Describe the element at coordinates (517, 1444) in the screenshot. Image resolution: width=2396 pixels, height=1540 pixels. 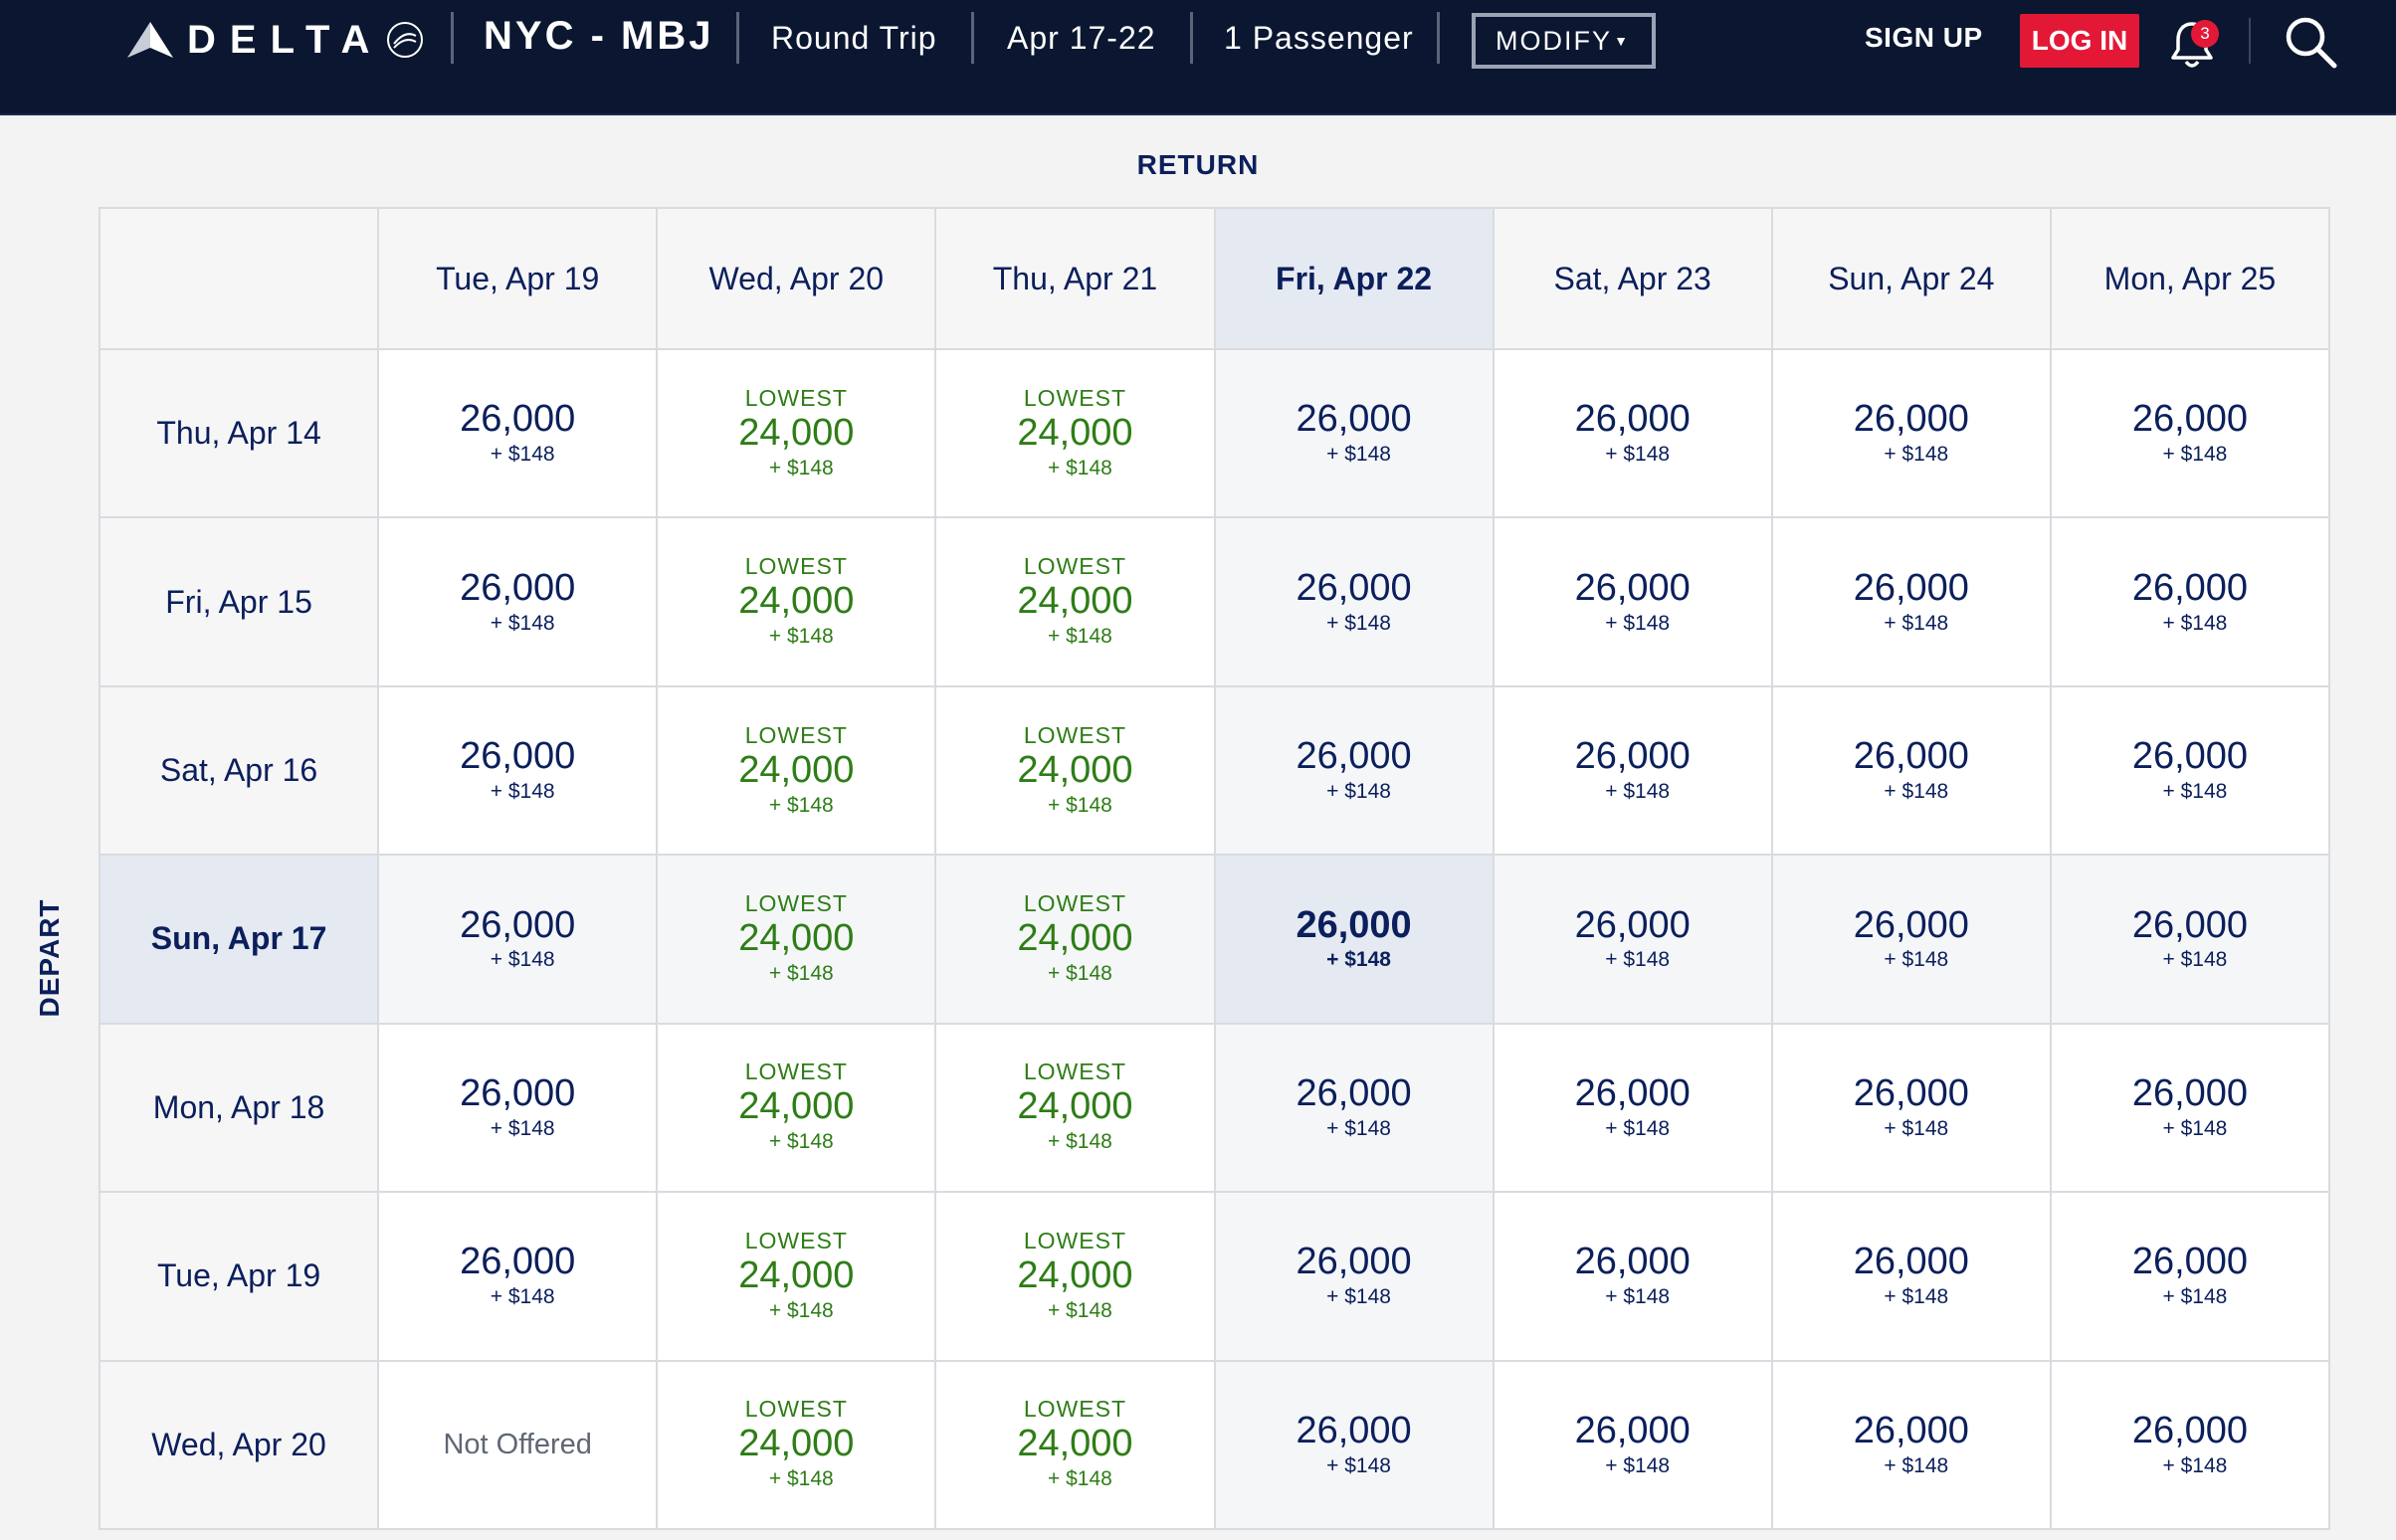
I see `not-offered-label: Not Offered` at that location.